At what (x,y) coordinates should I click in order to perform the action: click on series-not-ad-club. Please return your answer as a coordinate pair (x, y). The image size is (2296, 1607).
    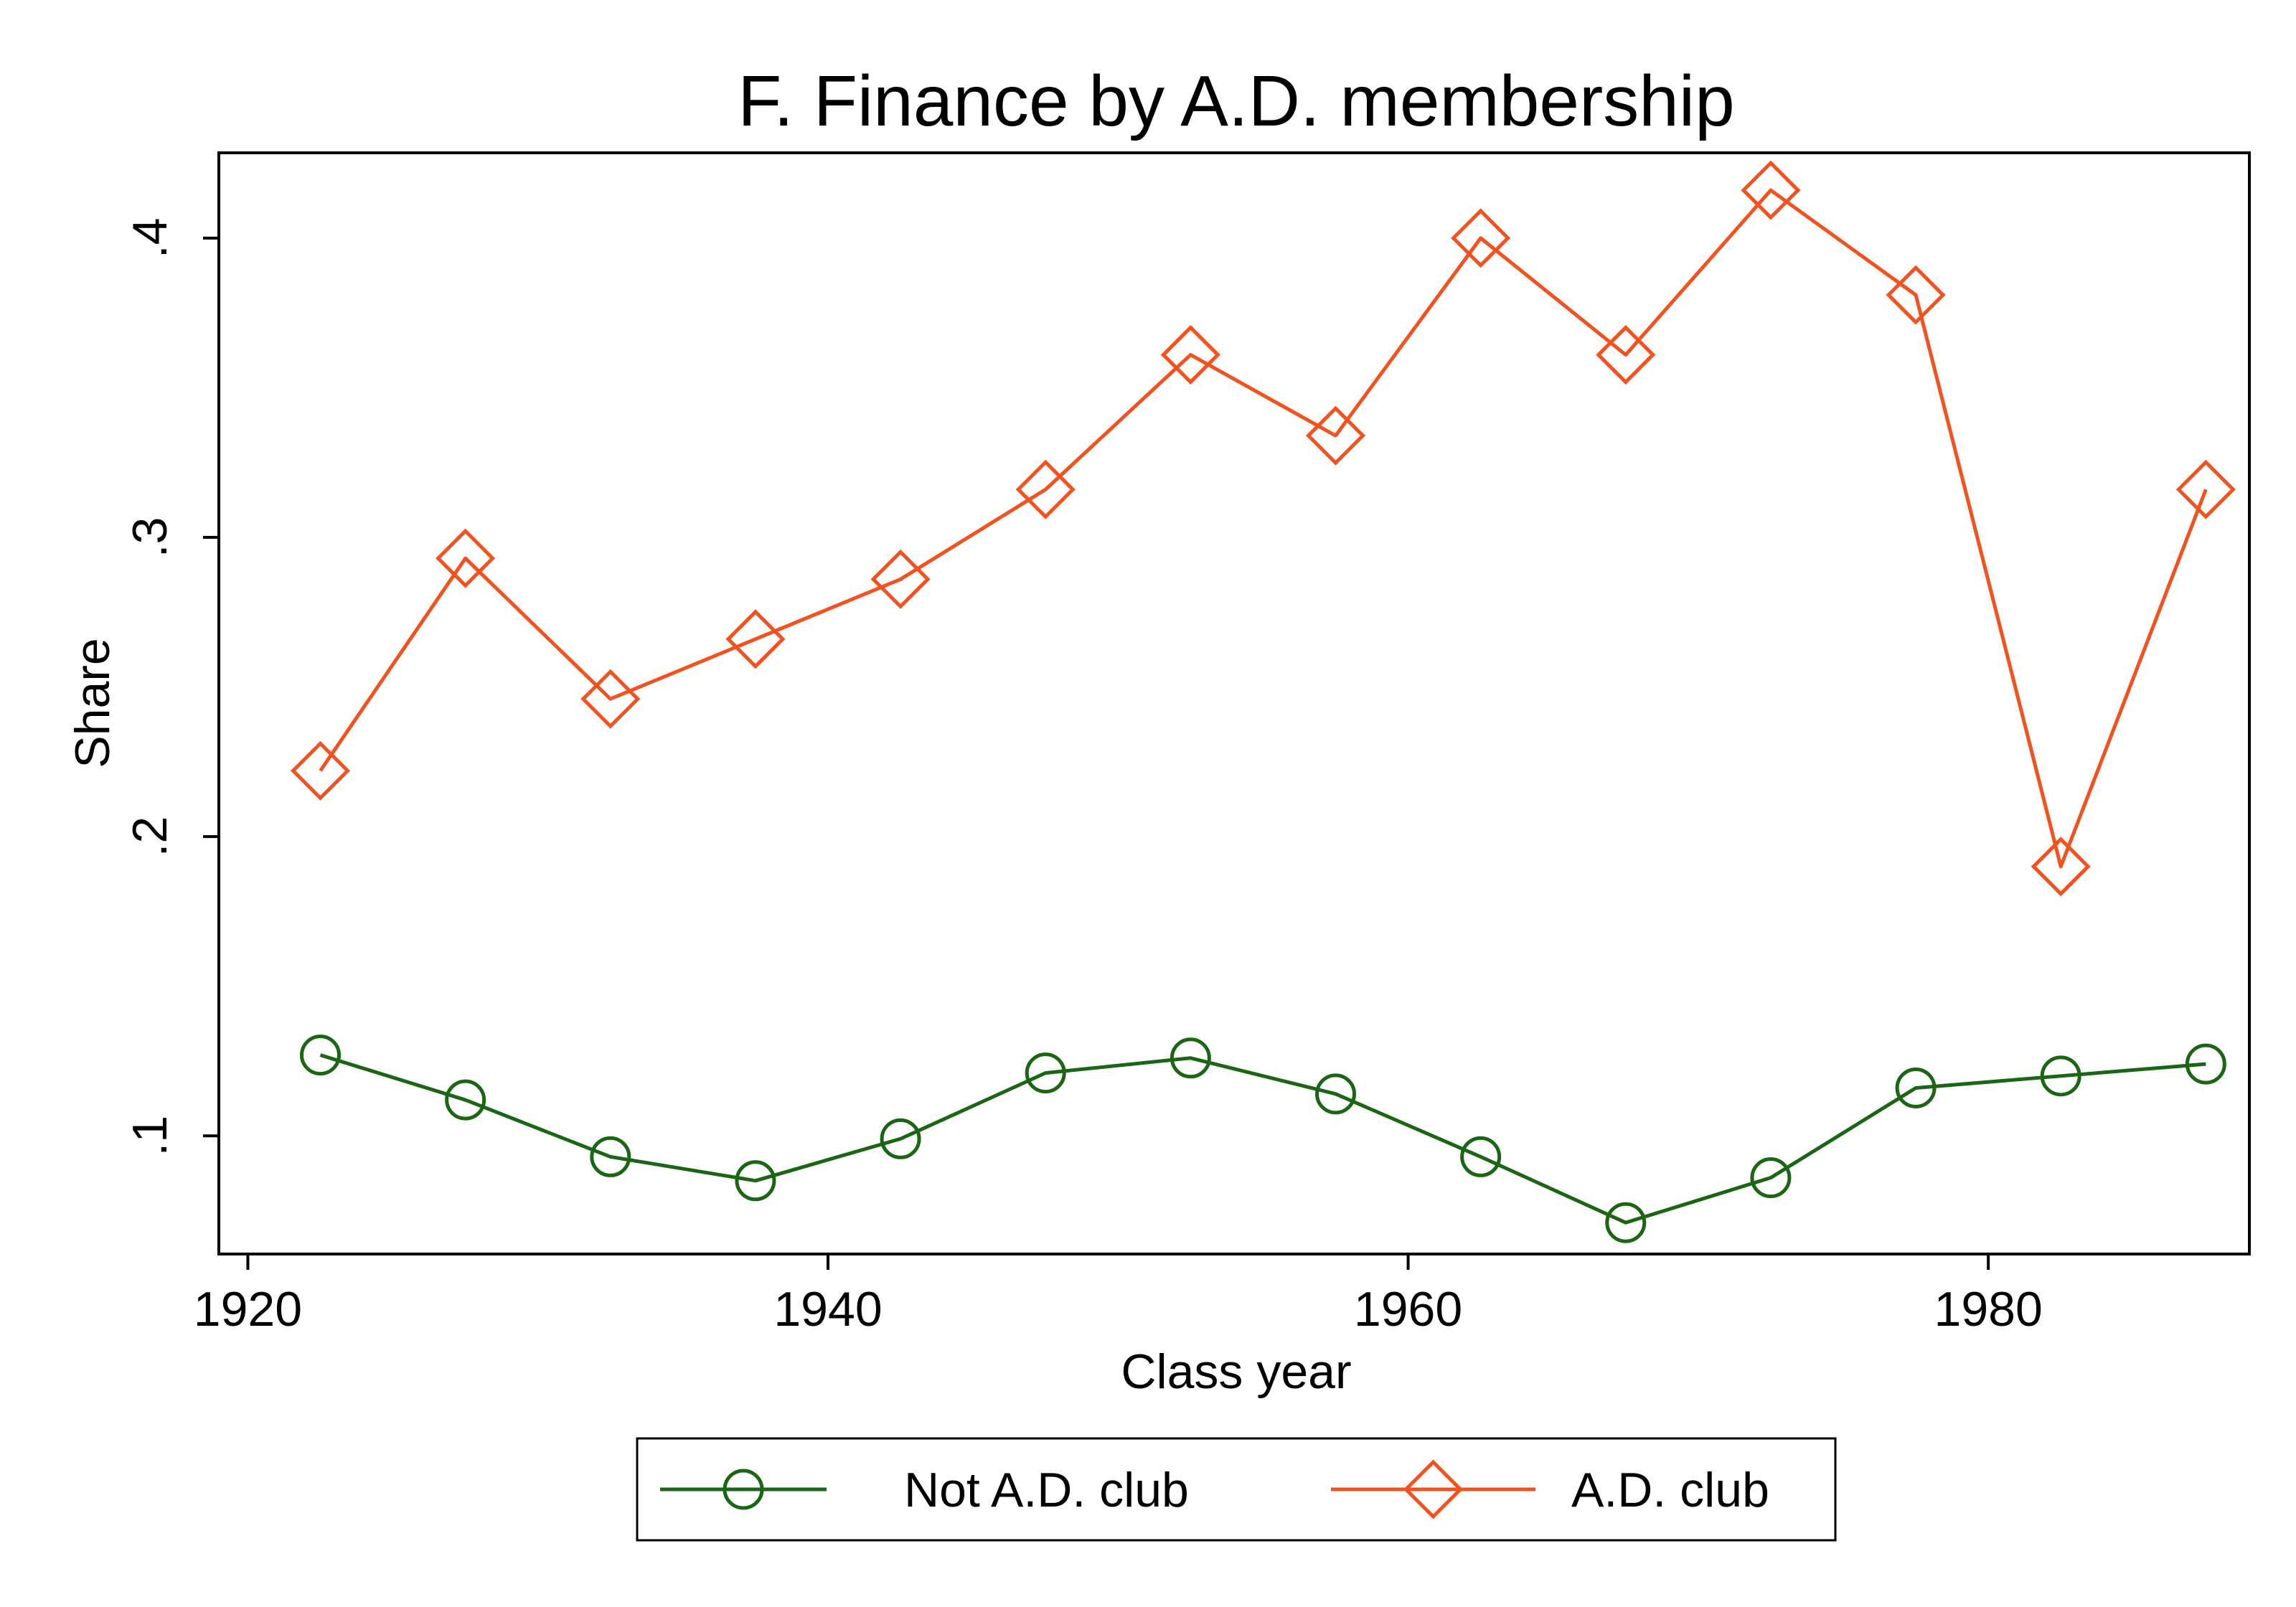
    Looking at the image, I should click on (1263, 1139).